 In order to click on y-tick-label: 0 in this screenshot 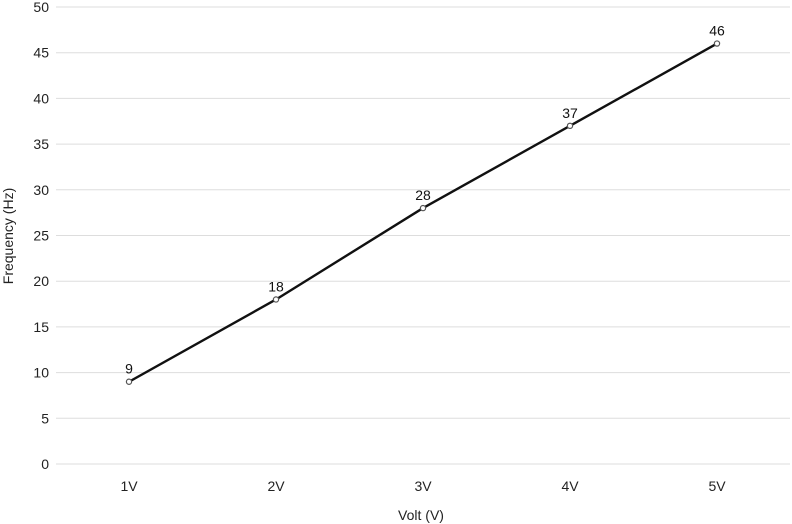, I will do `click(45, 464)`.